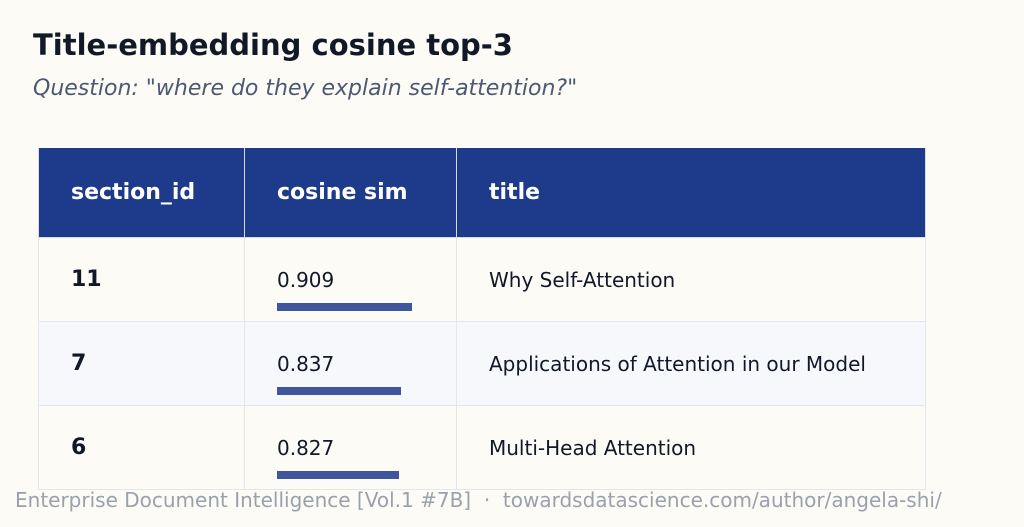  What do you see at coordinates (306, 364) in the screenshot?
I see `cosine-value: 0.837` at bounding box center [306, 364].